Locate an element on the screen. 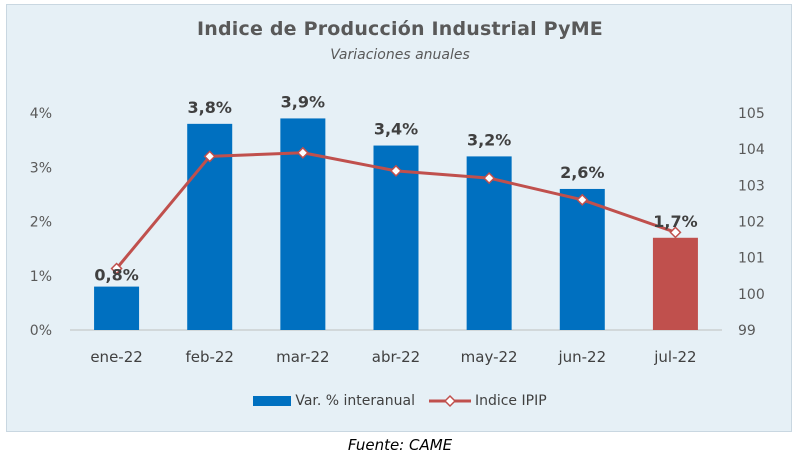 Image resolution: width=800 pixels, height=460 pixels. x-tick-label: abr-22 is located at coordinates (396, 357).